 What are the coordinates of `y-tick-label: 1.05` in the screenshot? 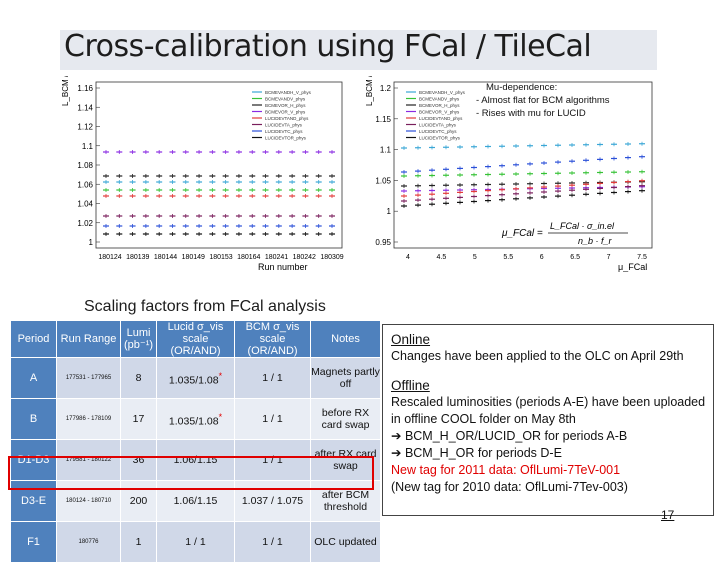 It's located at (383, 180).